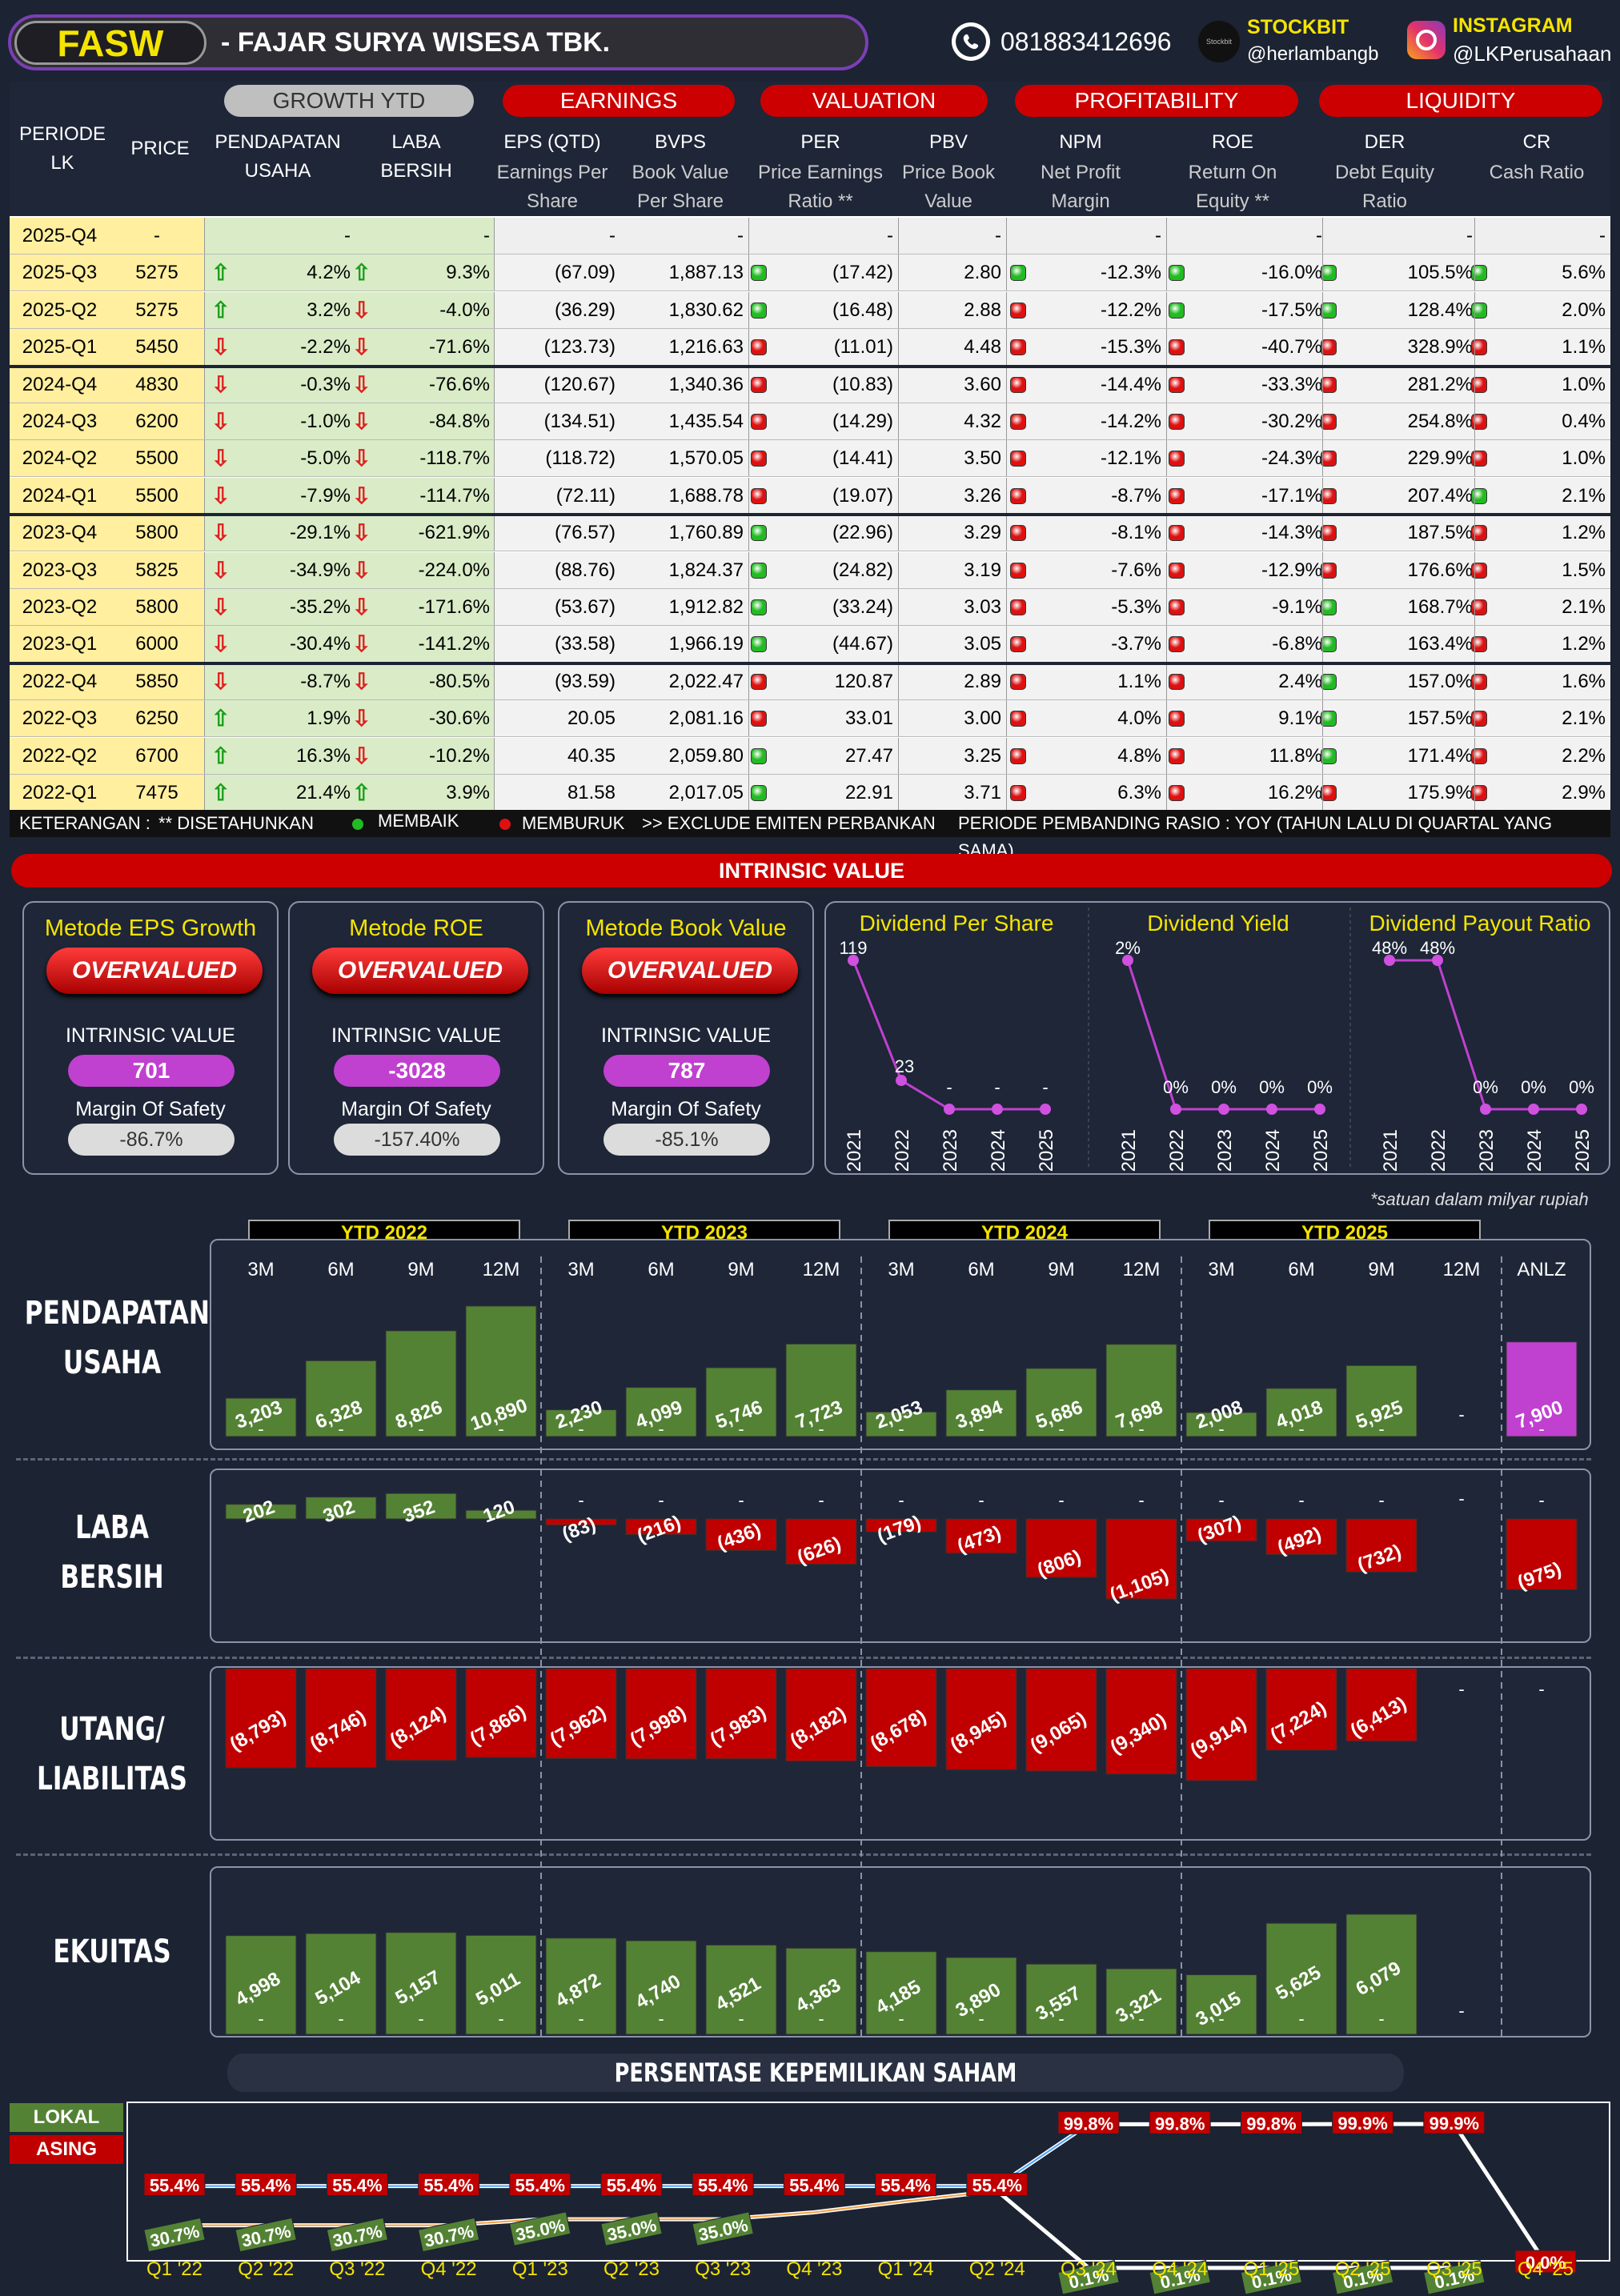 The height and width of the screenshot is (2296, 1620). Describe the element at coordinates (325, 347) in the screenshot. I see `cell-rev: -2.2%` at that location.